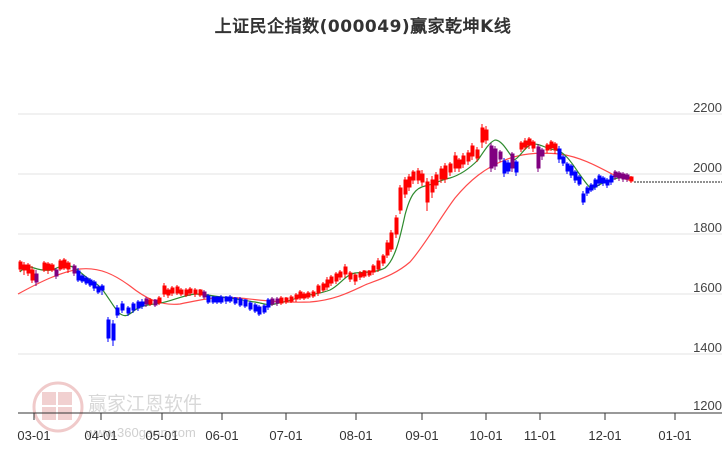 The height and width of the screenshot is (450, 726). I want to click on svg-text: 04-01, so click(100, 435).